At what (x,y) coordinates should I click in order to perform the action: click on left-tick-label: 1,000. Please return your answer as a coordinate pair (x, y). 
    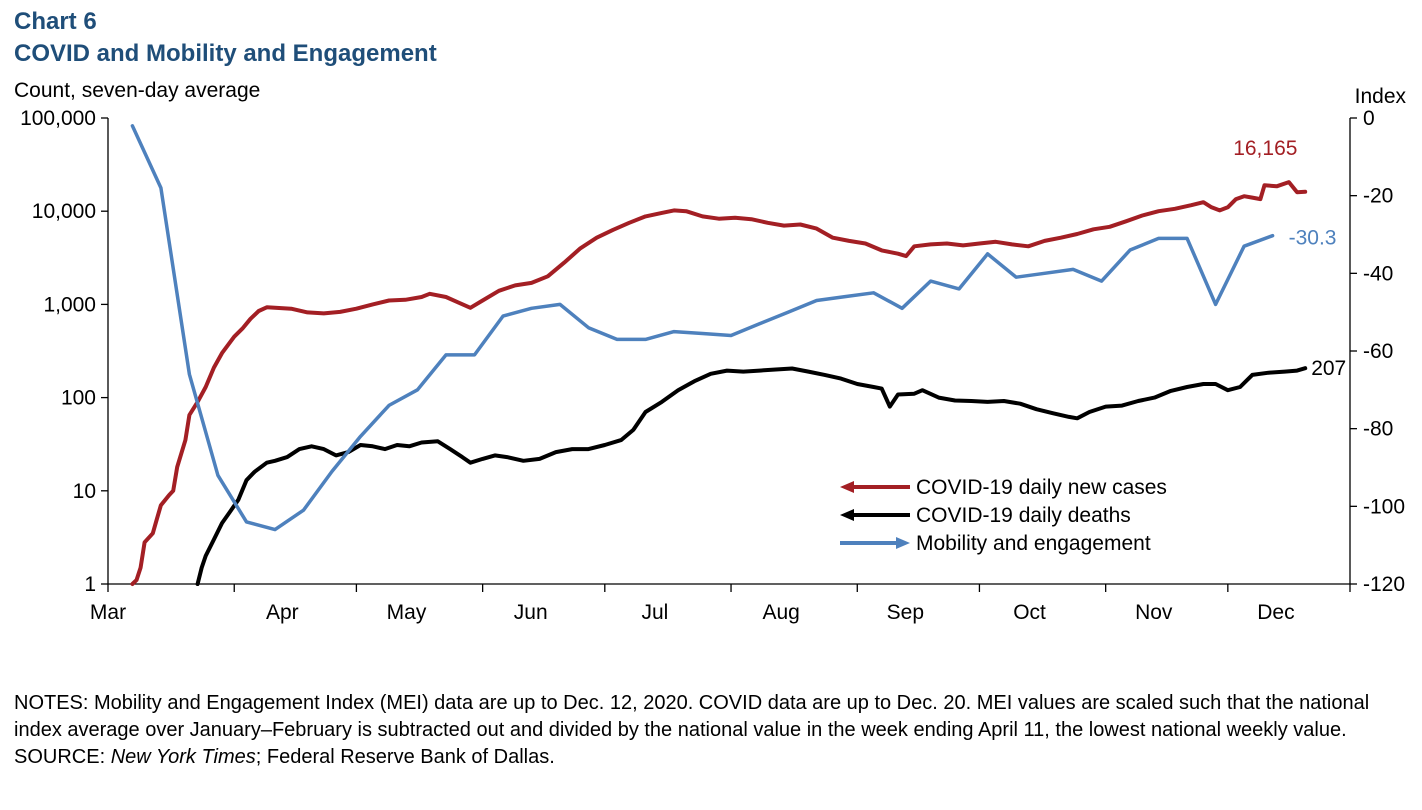
    Looking at the image, I should click on (69, 304).